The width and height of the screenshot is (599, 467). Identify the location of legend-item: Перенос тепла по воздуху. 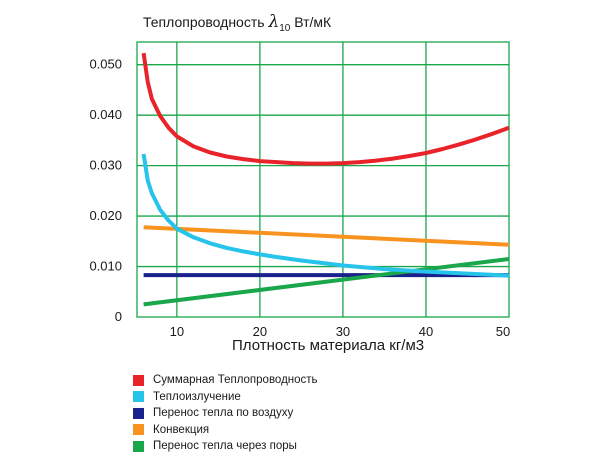
(225, 413).